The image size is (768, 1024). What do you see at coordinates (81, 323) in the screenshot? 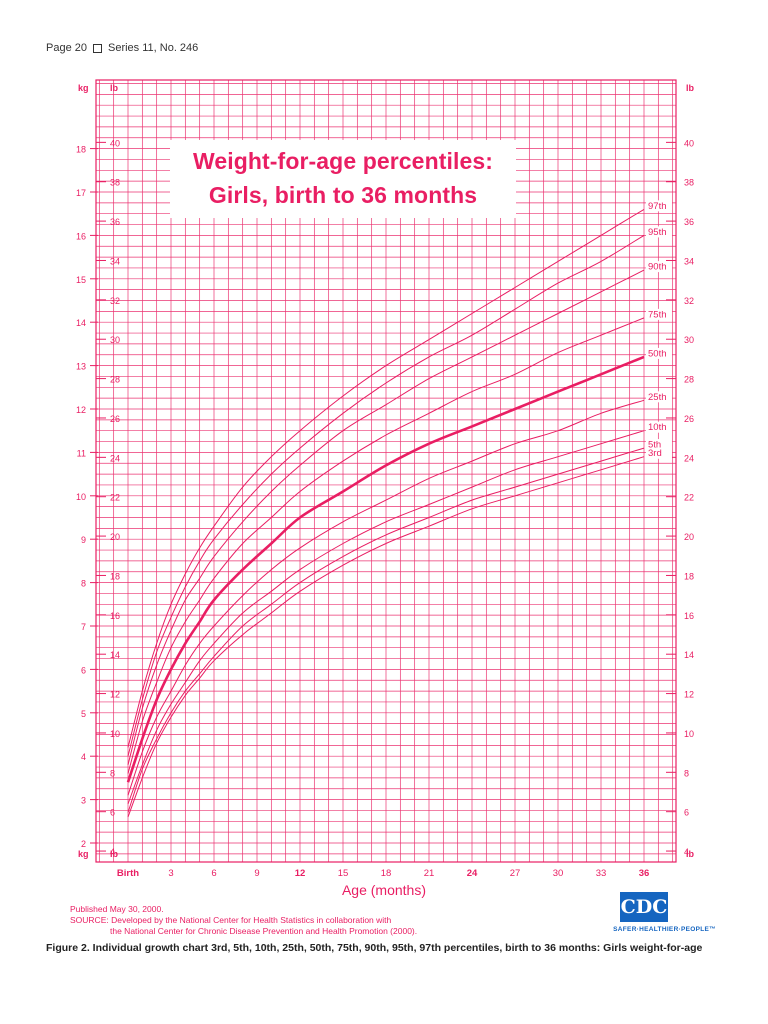
I see `kg-tick-label: 14` at bounding box center [81, 323].